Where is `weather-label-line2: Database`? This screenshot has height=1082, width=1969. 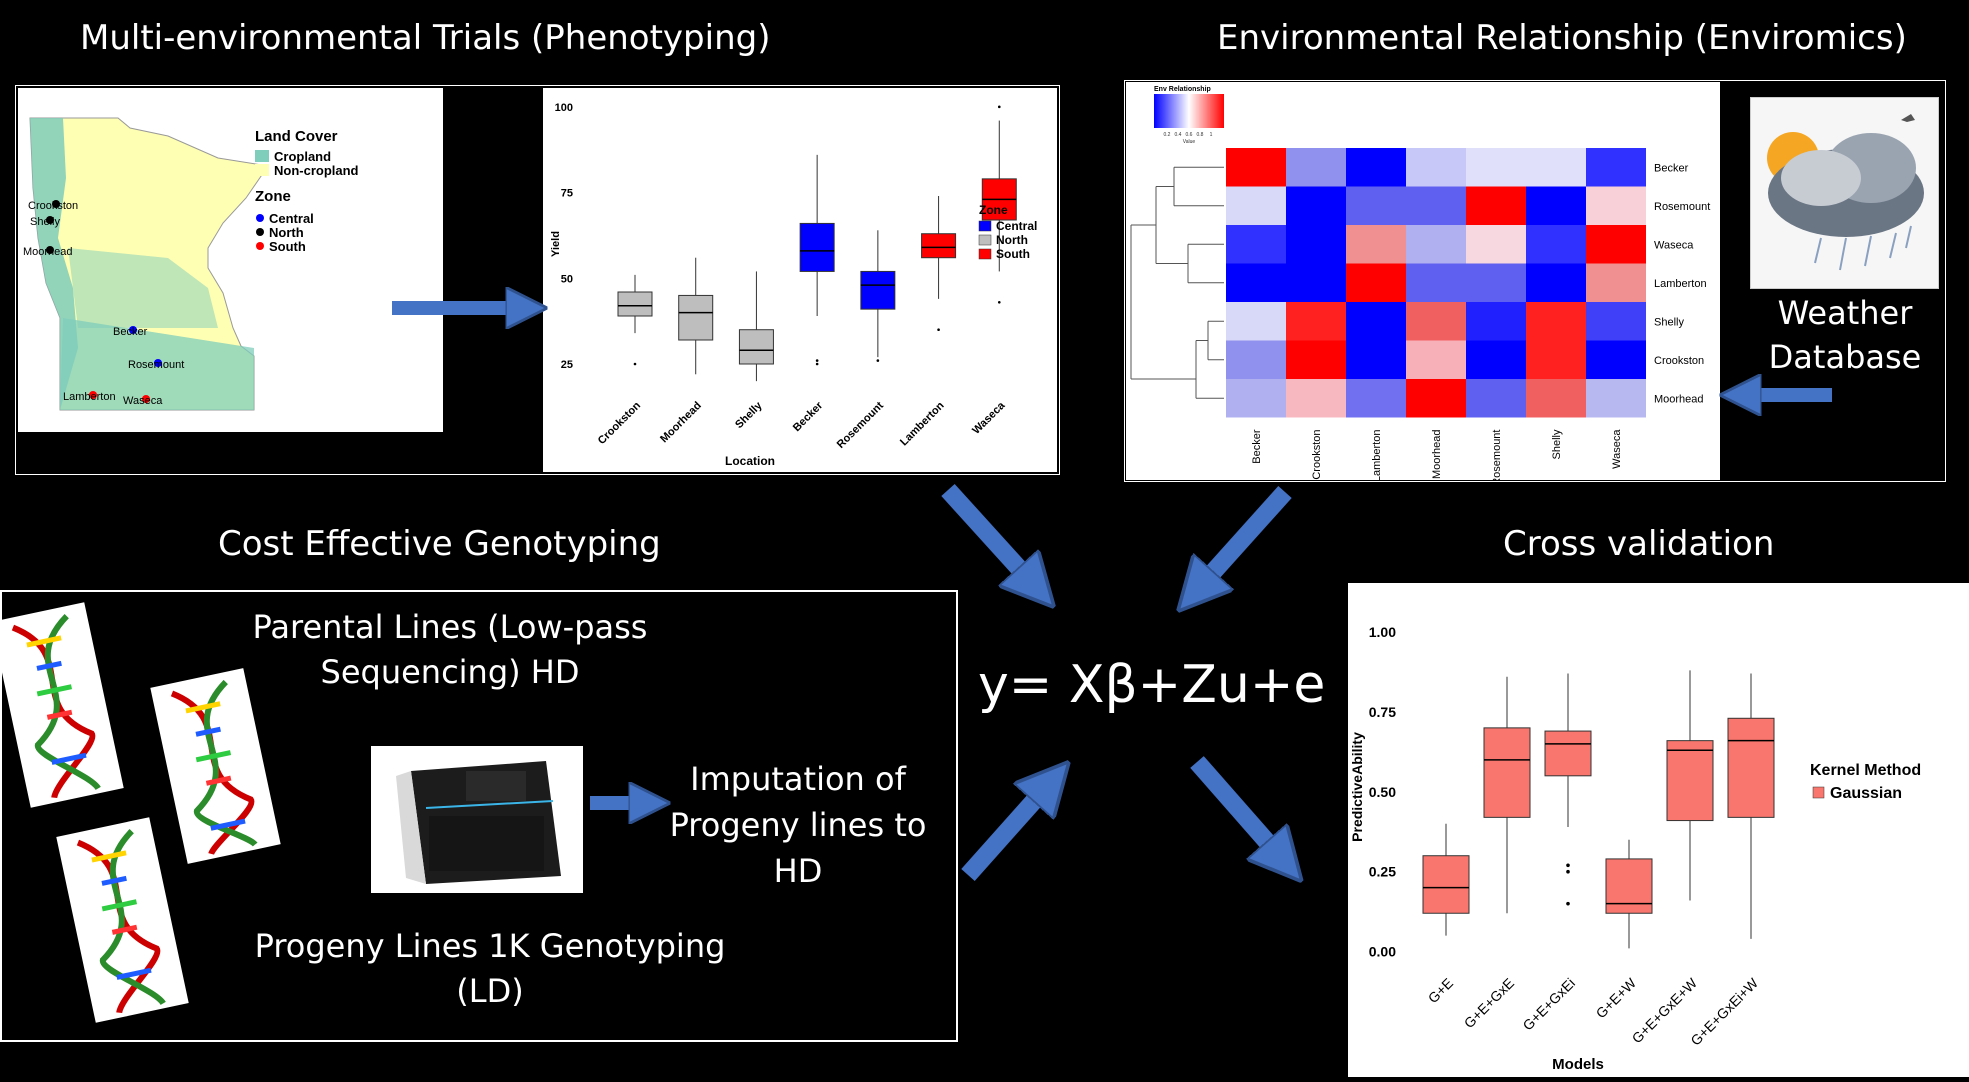 weather-label-line2: Database is located at coordinates (1845, 357).